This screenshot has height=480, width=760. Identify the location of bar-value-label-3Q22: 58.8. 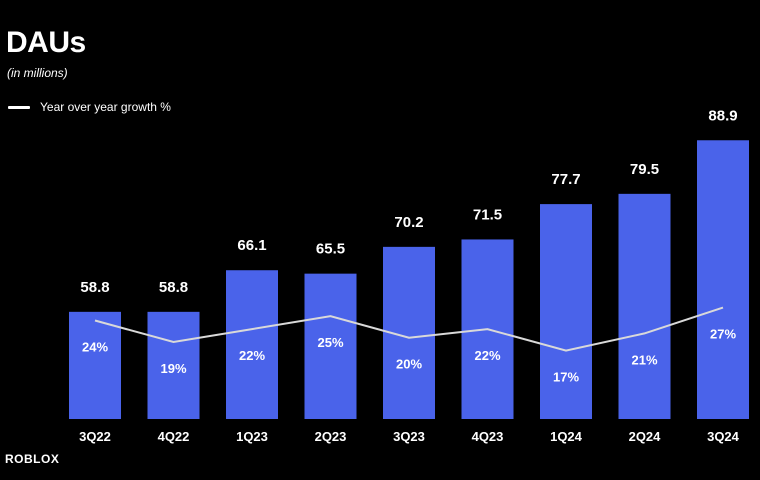
(94, 287).